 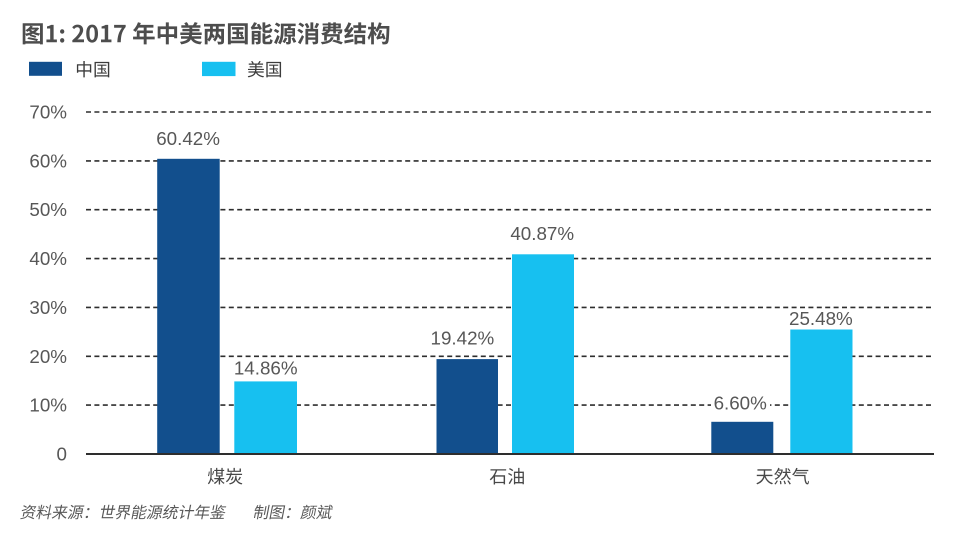 I want to click on svg-text: 40.87%, so click(x=542, y=233).